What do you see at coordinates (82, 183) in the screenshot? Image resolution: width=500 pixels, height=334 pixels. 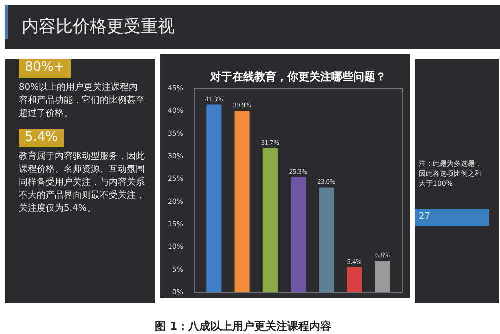 I see `text: 教育属于内容驱动型服务，因此课程价格、名师资源、互动氛围同样备受用户关注，与内容关系不大的产品界面则最不受关注，关注度仅为5.4%。` at bounding box center [82, 183].